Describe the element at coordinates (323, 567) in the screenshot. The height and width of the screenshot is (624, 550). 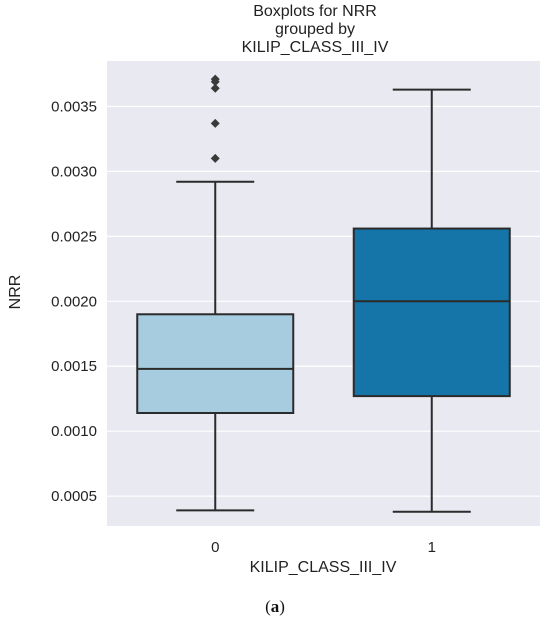
I see `x-axis-label: KILIP_CLASS_III_IV` at that location.